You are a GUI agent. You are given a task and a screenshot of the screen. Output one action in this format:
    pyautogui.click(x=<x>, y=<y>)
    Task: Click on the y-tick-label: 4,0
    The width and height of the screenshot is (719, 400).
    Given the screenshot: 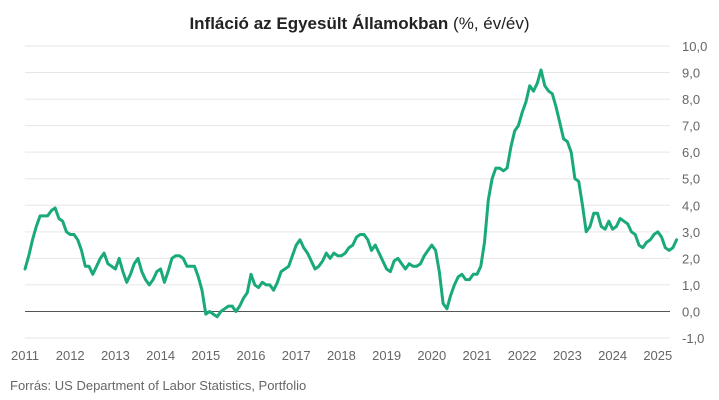 What is the action you would take?
    pyautogui.click(x=691, y=205)
    